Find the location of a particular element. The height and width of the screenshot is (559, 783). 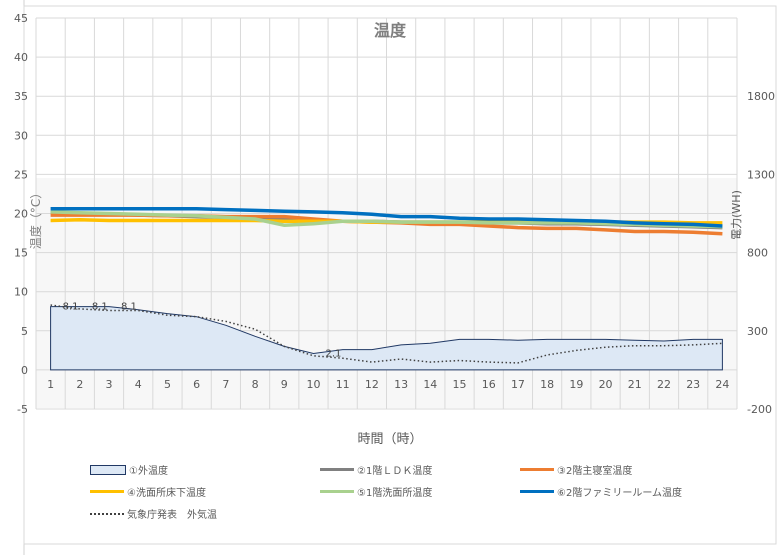

x-tick-label: 4 is located at coordinates (138, 384).